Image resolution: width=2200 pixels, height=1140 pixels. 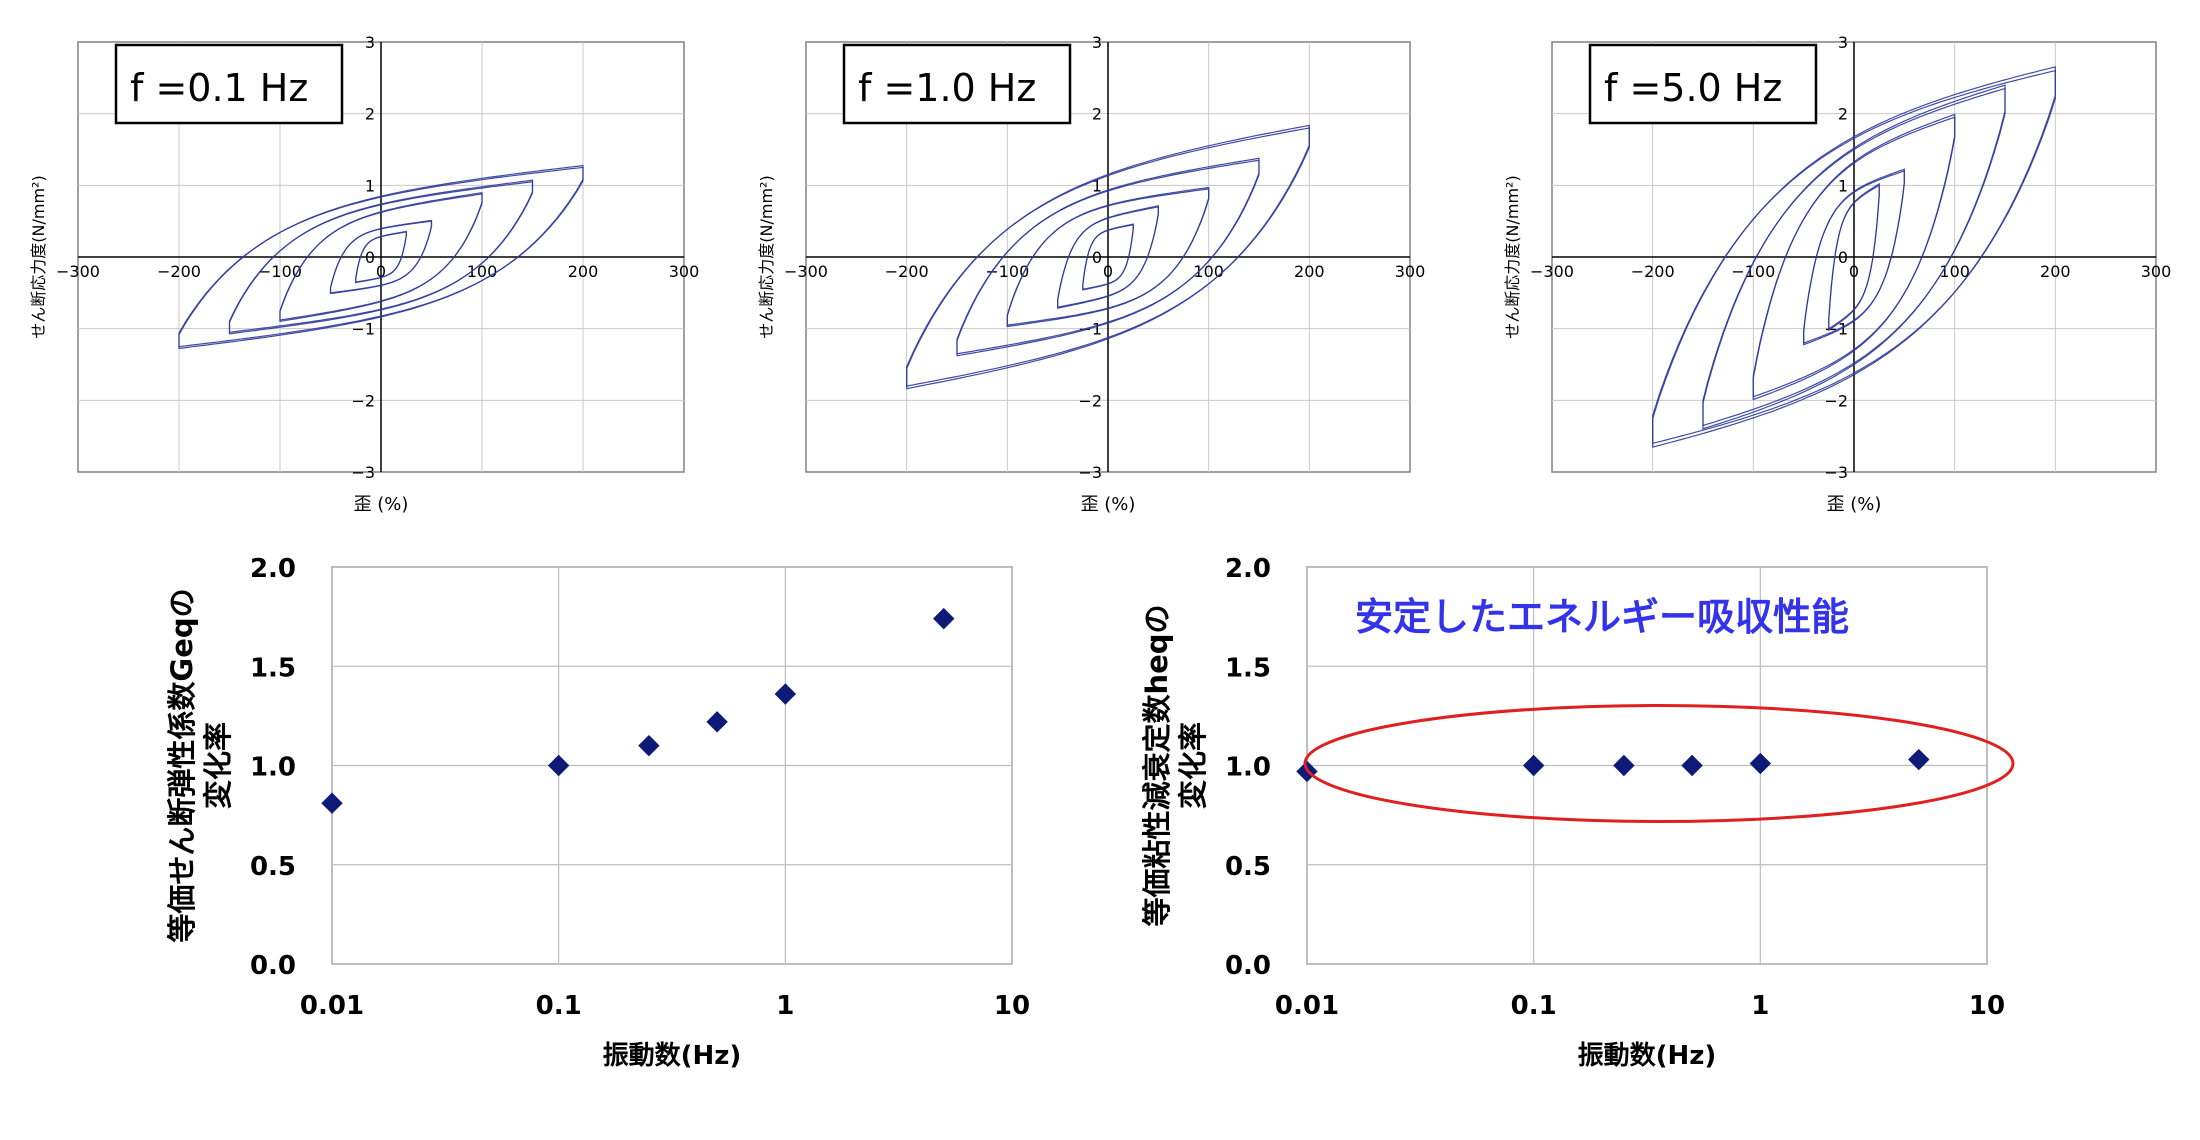 What do you see at coordinates (947, 88) in the screenshot?
I see `frequency-label: f =1.0 Hz` at bounding box center [947, 88].